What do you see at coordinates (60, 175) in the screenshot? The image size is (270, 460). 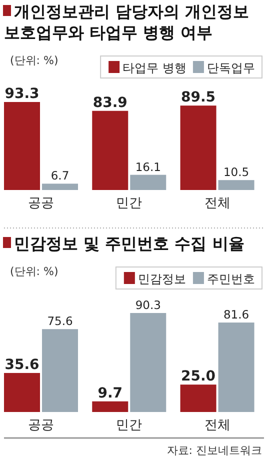 I see `data-label: 6.7` at bounding box center [60, 175].